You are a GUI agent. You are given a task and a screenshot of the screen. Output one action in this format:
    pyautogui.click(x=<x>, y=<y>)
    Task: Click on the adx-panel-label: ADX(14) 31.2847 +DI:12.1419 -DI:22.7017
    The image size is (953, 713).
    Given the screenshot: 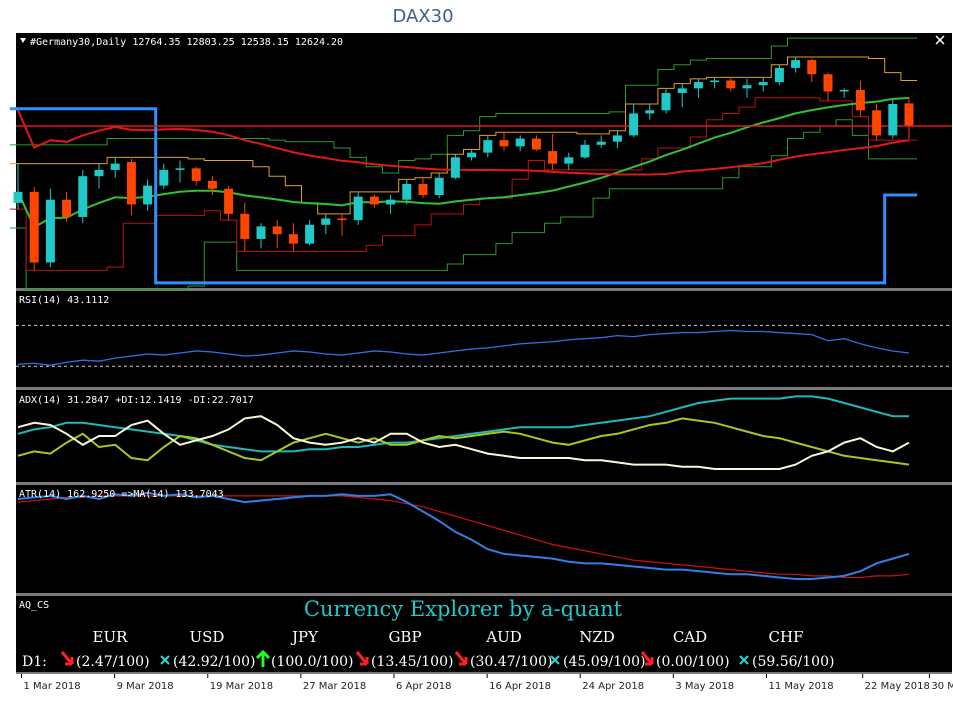 What is the action you would take?
    pyautogui.click(x=136, y=400)
    